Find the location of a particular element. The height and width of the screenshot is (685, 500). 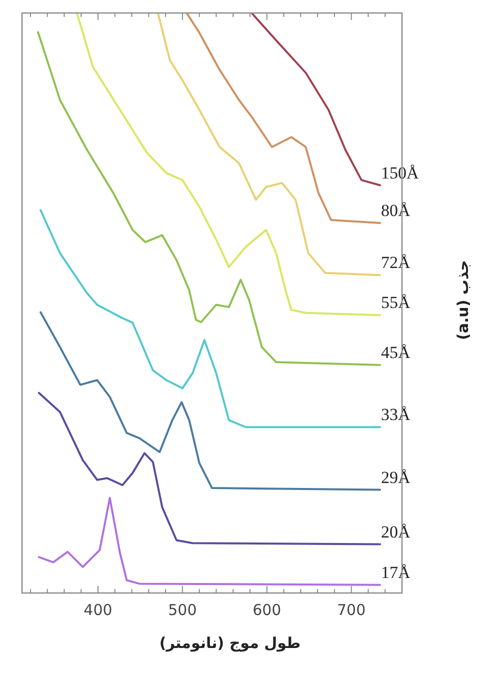

x-tick-label: 400 is located at coordinates (98, 610).